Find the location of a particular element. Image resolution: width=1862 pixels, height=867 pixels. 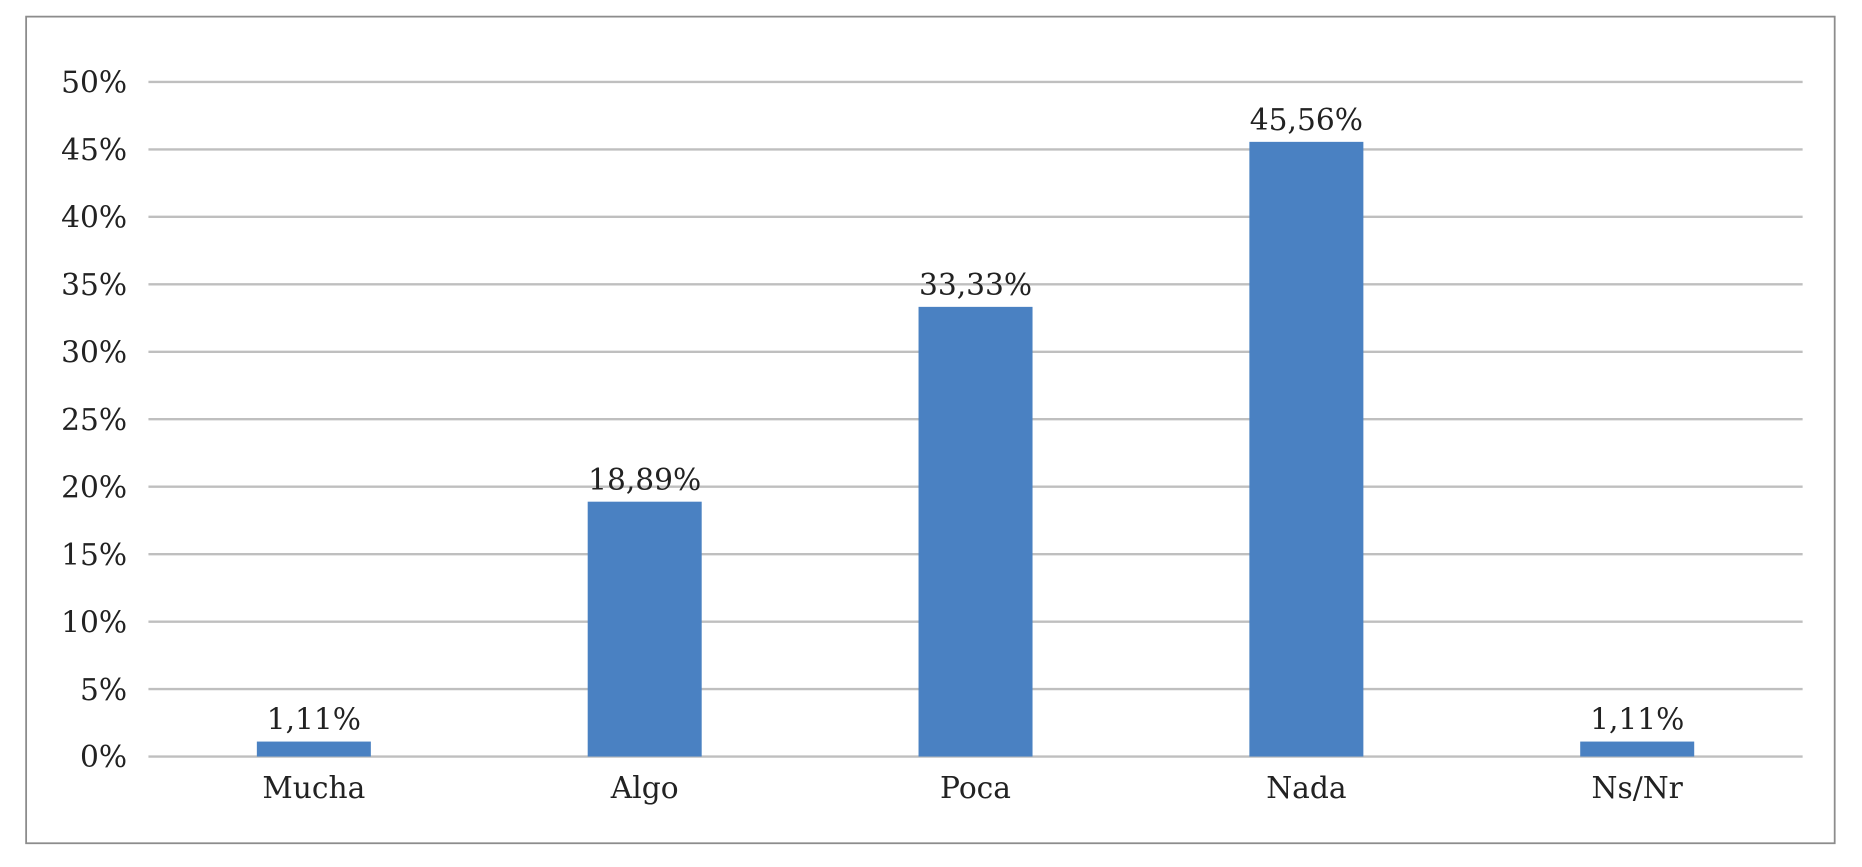

data-label: 18,89% is located at coordinates (644, 479).